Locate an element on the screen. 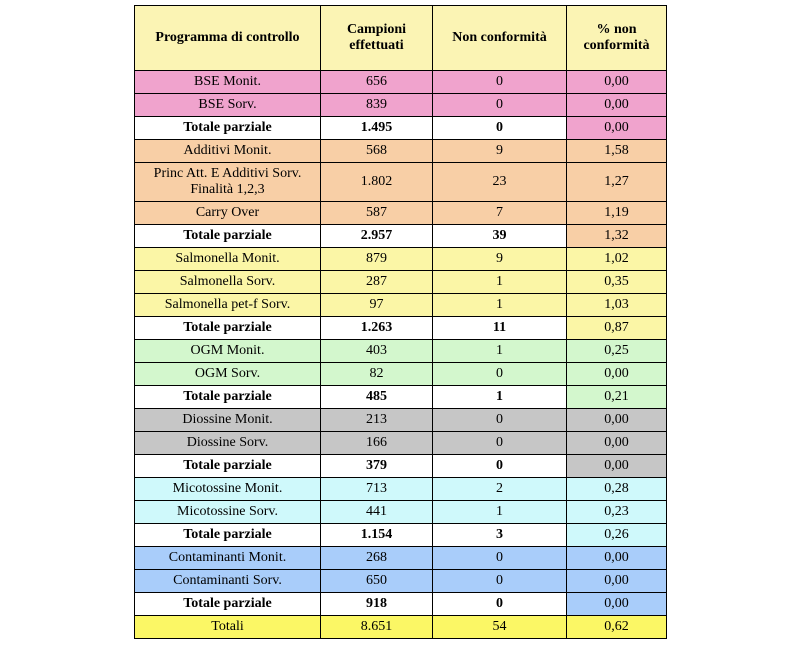 The height and width of the screenshot is (659, 800). nonconformities-cell: 2 is located at coordinates (499, 489).